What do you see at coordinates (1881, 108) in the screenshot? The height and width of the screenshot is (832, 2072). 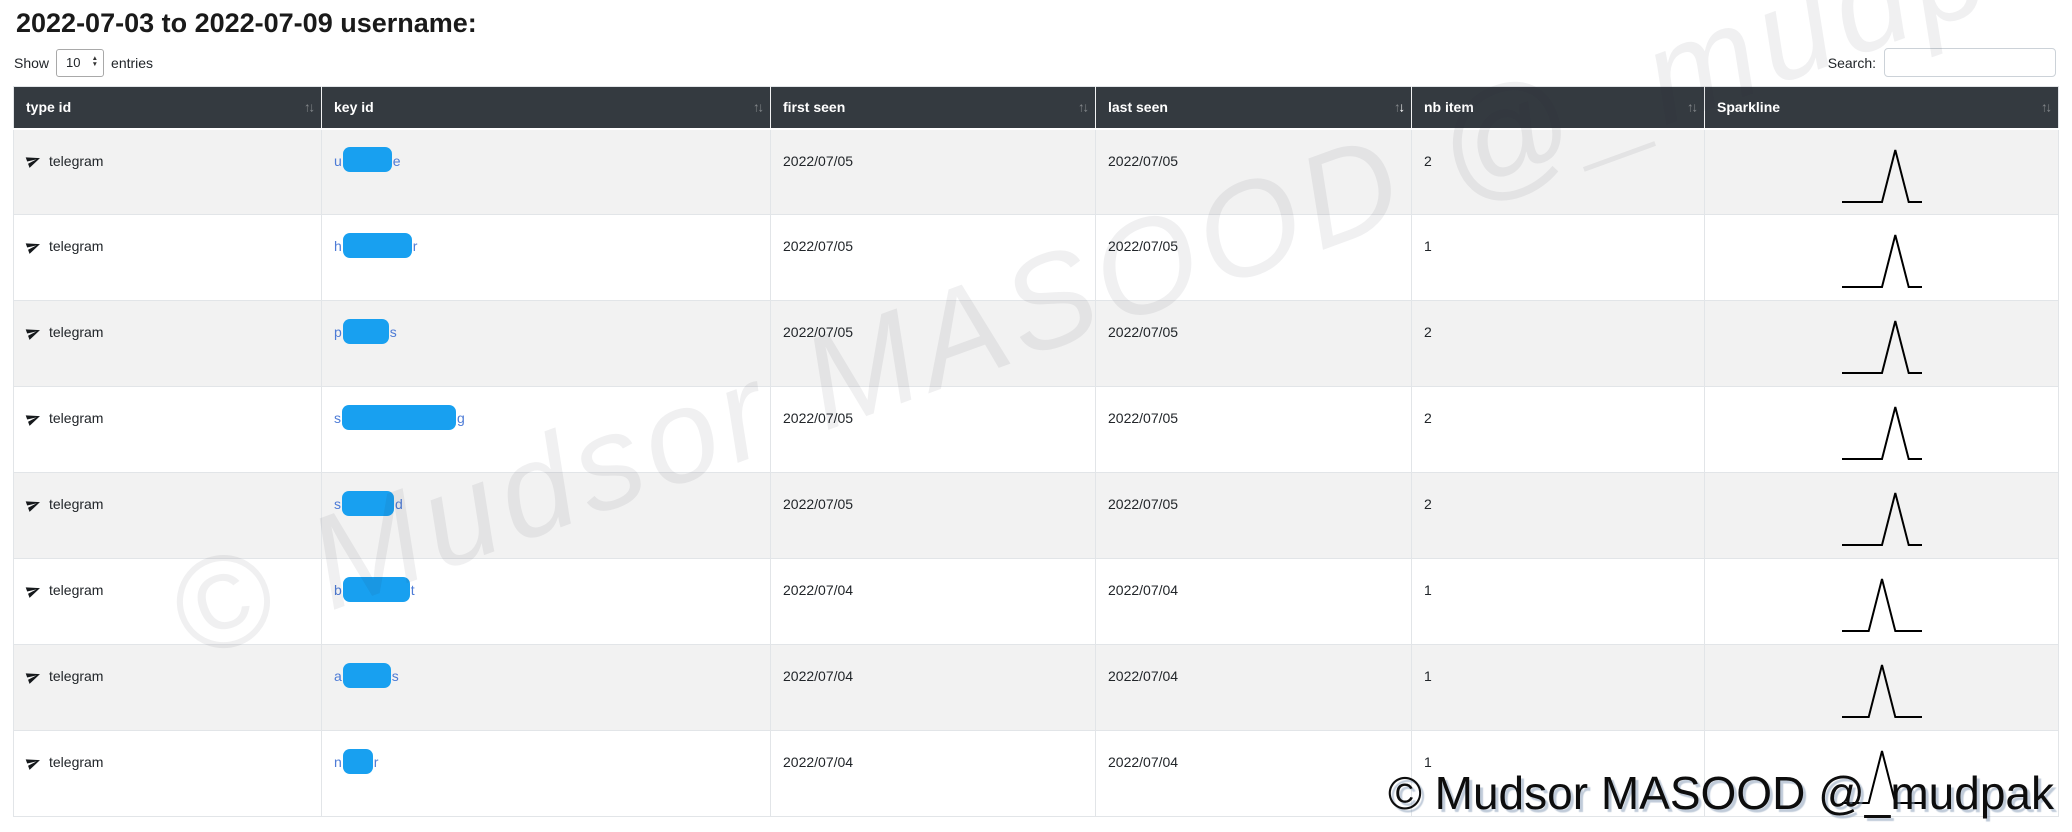 I see `column-header-sparkline: Sparkline ↑↓` at bounding box center [1881, 108].